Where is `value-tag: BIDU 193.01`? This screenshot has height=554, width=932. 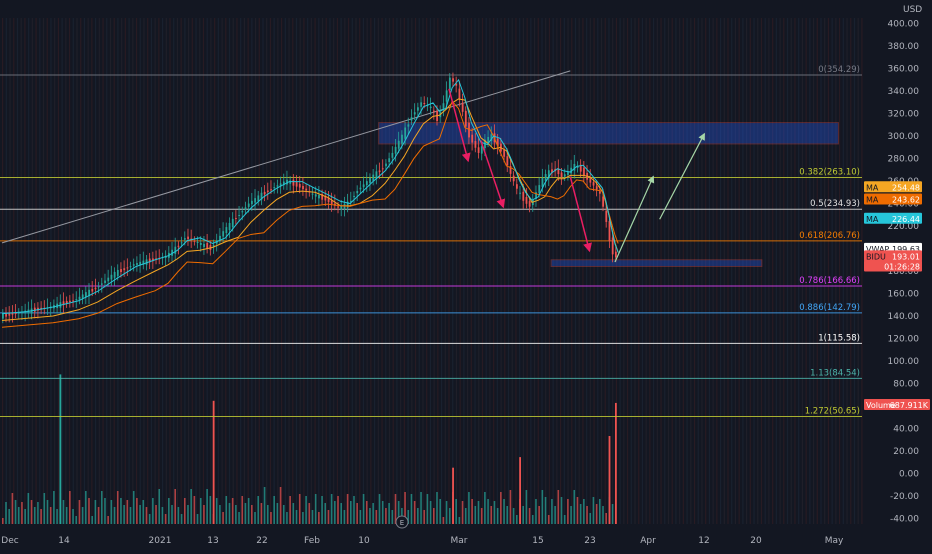 value-tag: BIDU 193.01 is located at coordinates (893, 256).